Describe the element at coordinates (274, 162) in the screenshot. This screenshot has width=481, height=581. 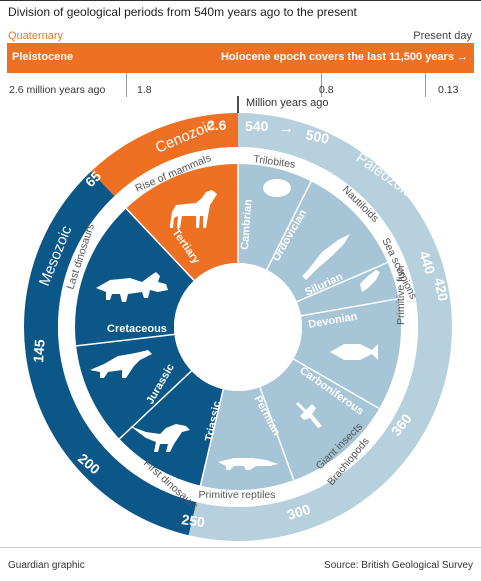
I see `event-trilobites: Trilobites` at that location.